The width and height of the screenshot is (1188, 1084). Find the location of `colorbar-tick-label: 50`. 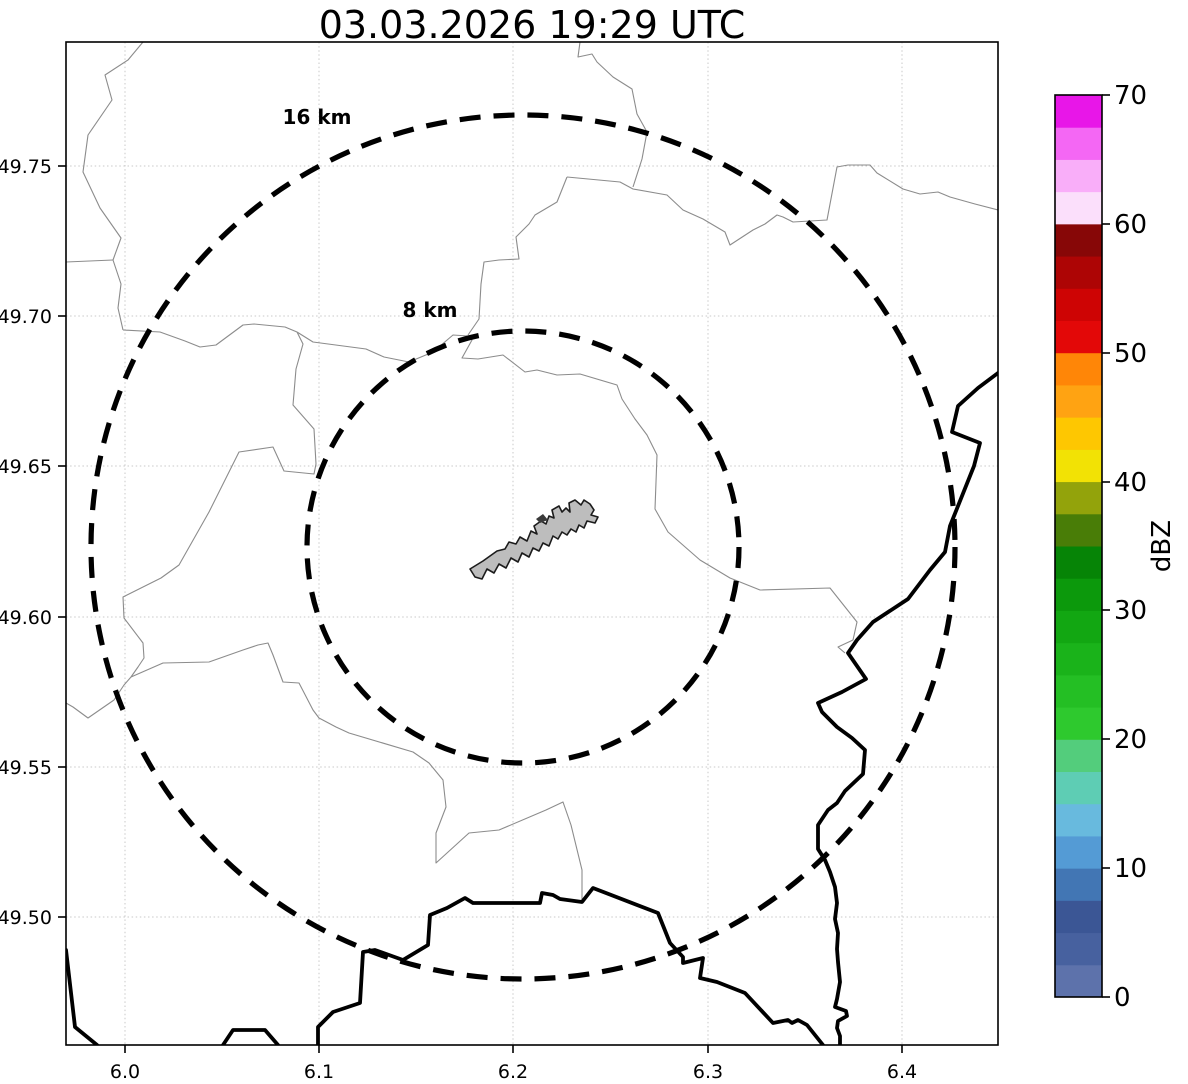

colorbar-tick-label: 50 is located at coordinates (1130, 354).